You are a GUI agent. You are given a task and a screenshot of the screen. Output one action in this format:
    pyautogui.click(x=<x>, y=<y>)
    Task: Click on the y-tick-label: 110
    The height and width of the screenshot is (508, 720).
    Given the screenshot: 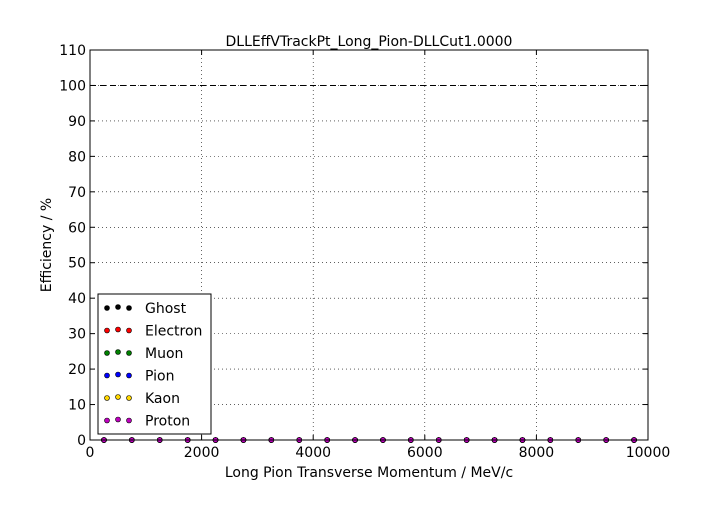 What is the action you would take?
    pyautogui.click(x=72, y=51)
    